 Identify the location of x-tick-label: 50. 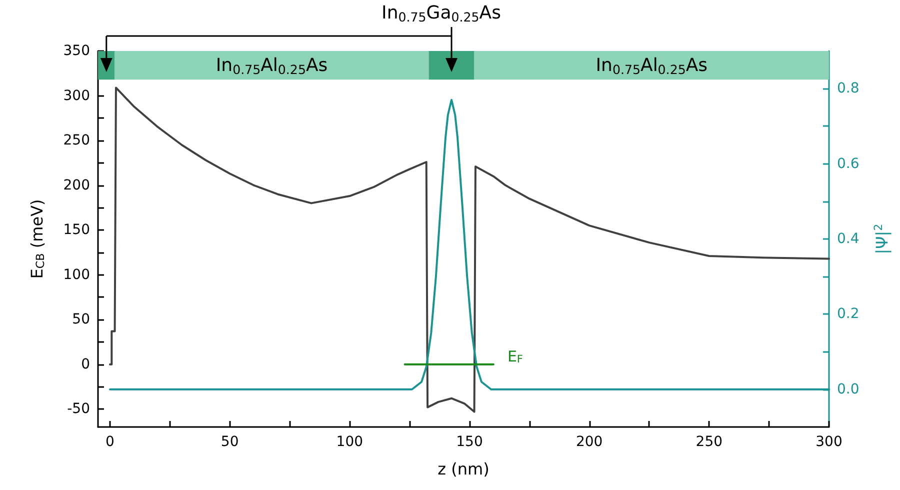
(229, 442).